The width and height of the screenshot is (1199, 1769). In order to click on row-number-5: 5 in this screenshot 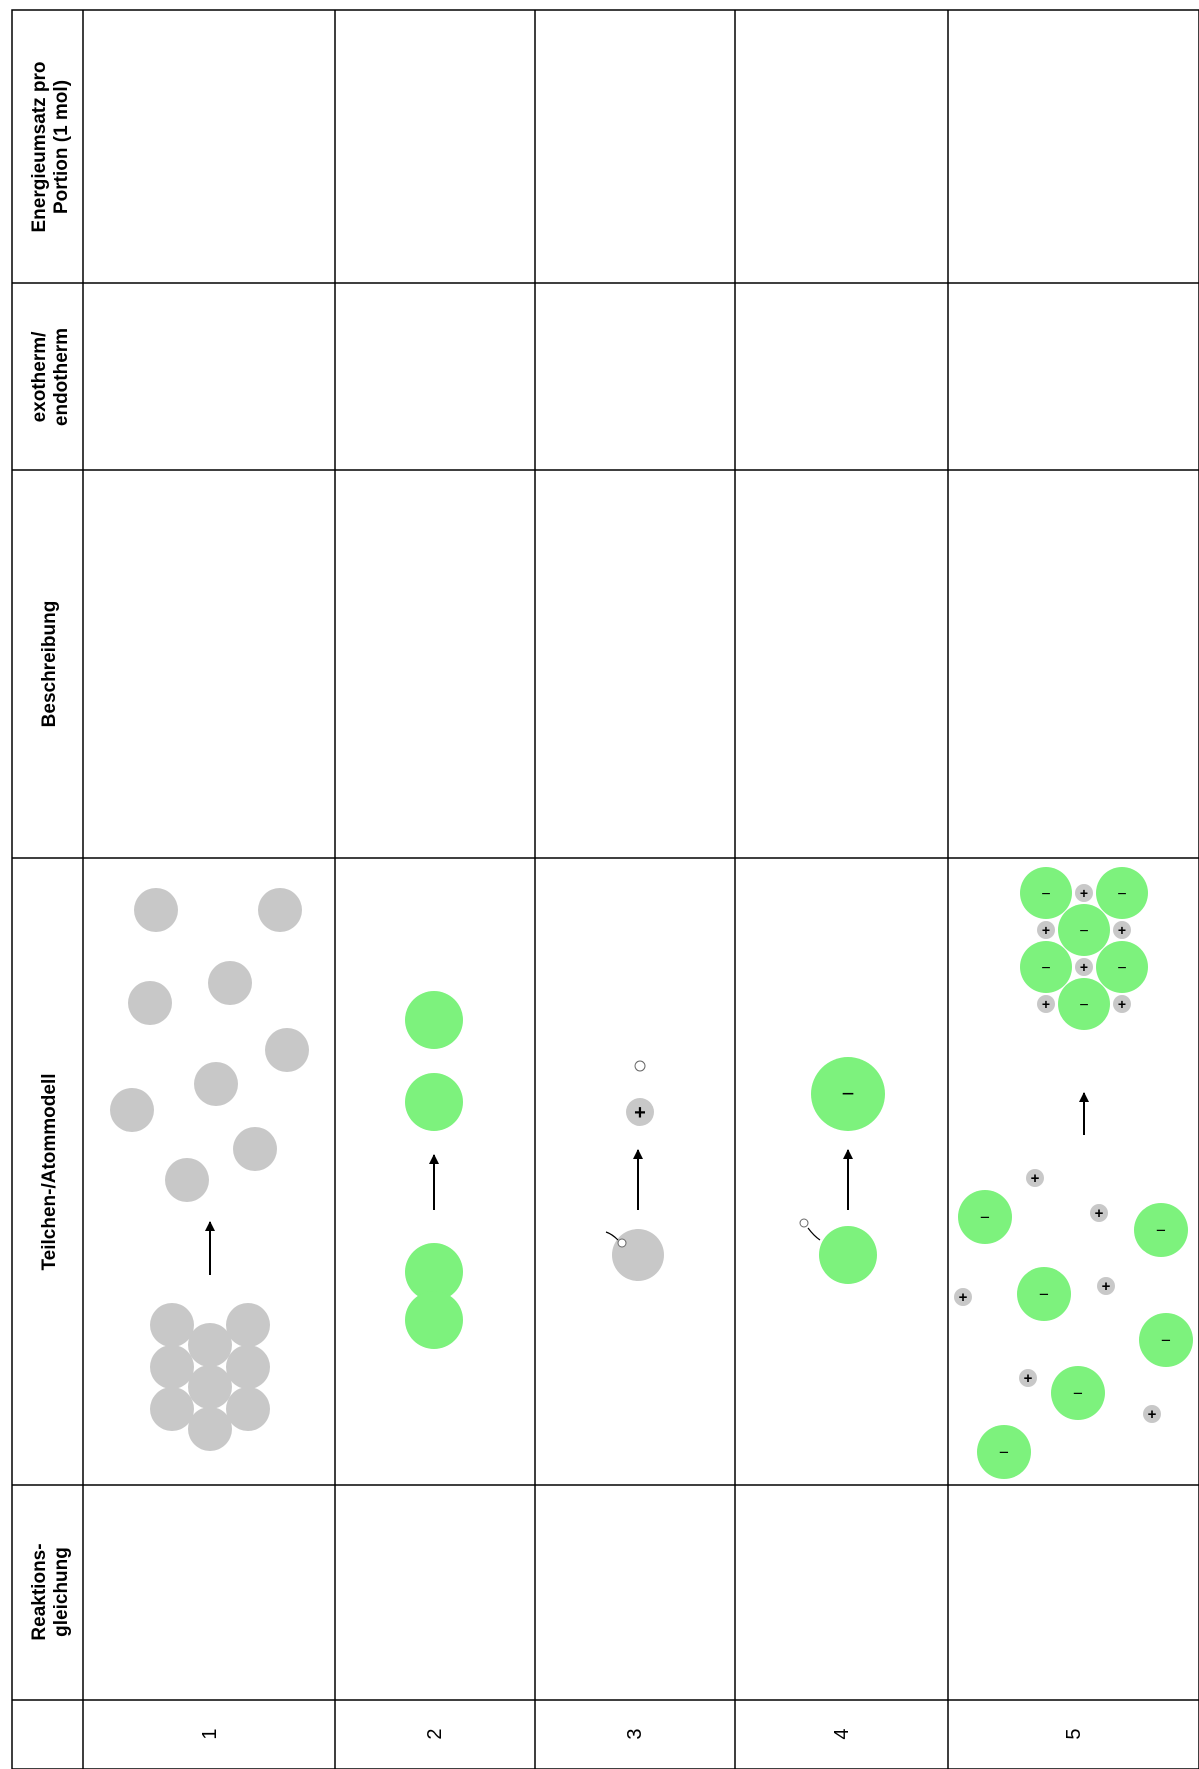, I will do `click(1074, 1733)`.